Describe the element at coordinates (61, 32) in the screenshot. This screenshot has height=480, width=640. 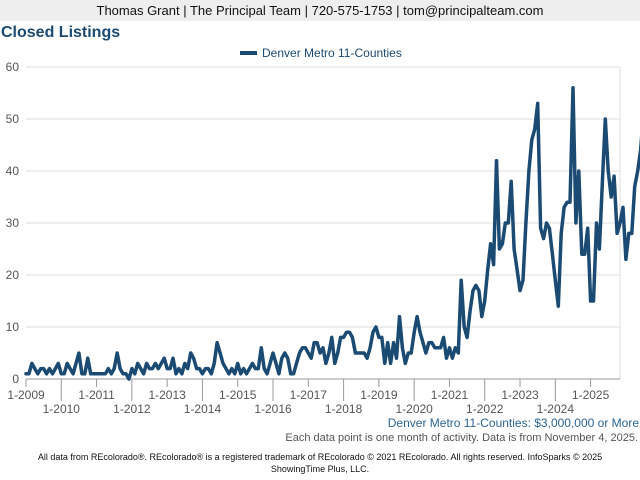
I see `chart-title: Closed Listings` at that location.